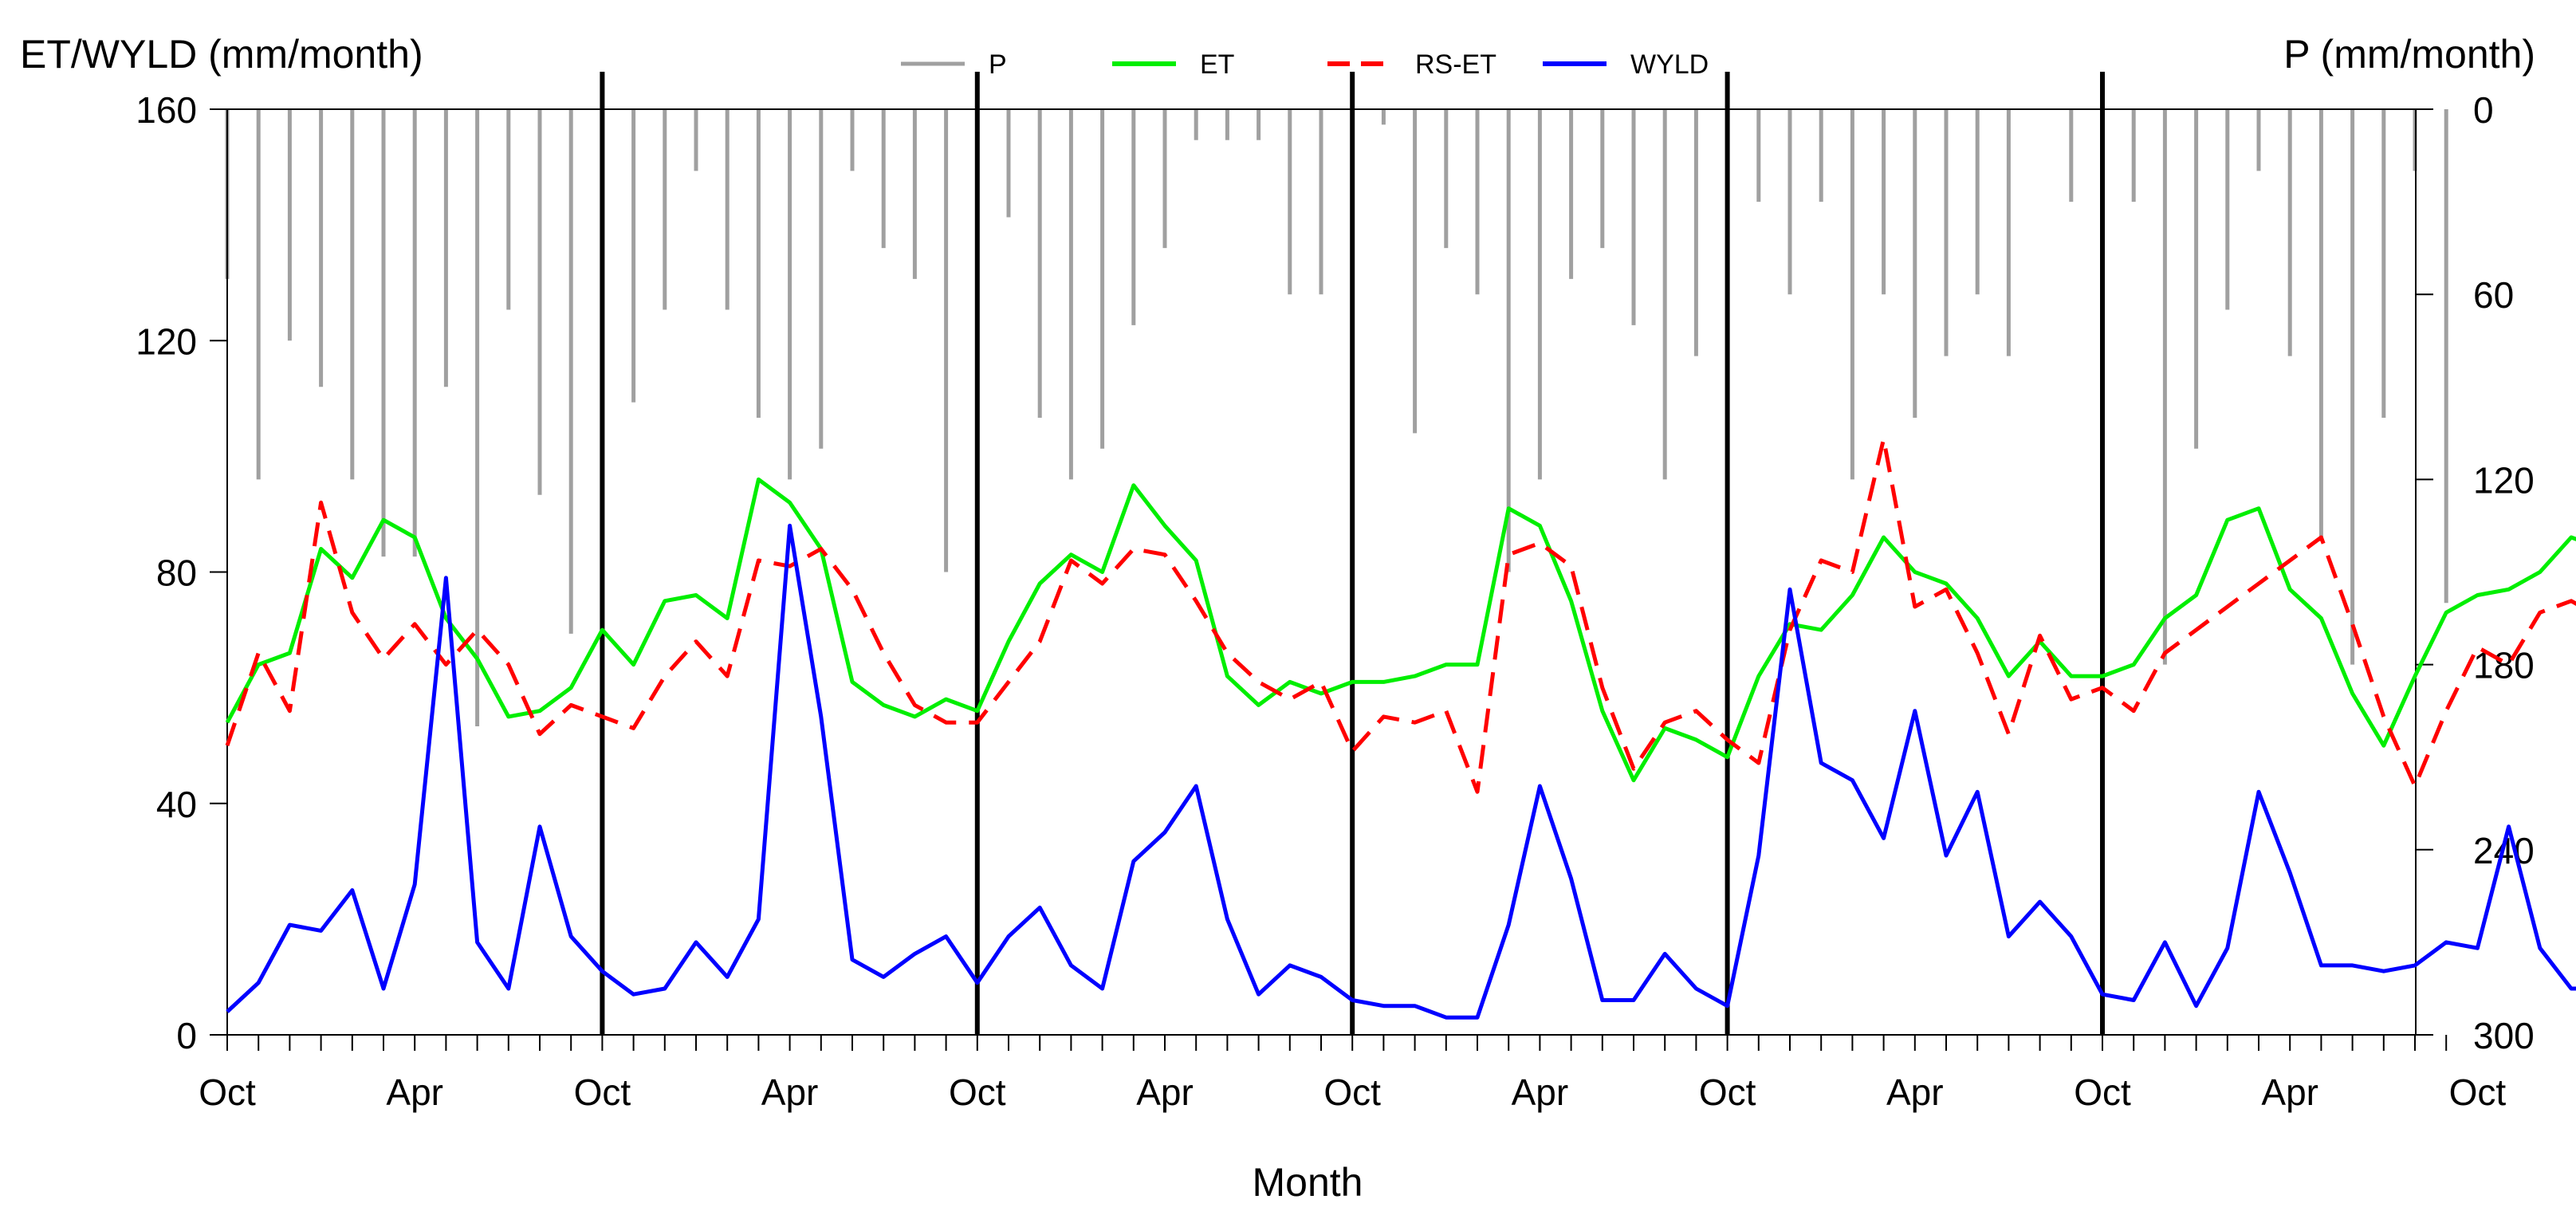 This screenshot has width=2576, height=1219. What do you see at coordinates (176, 804) in the screenshot?
I see `left-y-tick-label: 40` at bounding box center [176, 804].